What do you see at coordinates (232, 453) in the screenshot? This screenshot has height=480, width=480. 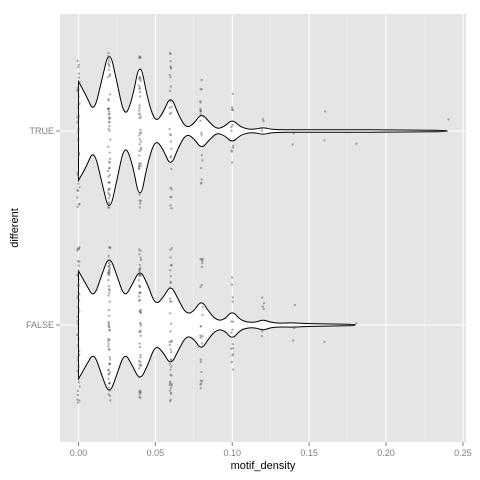 I see `x-tick-label: 0.10` at bounding box center [232, 453].